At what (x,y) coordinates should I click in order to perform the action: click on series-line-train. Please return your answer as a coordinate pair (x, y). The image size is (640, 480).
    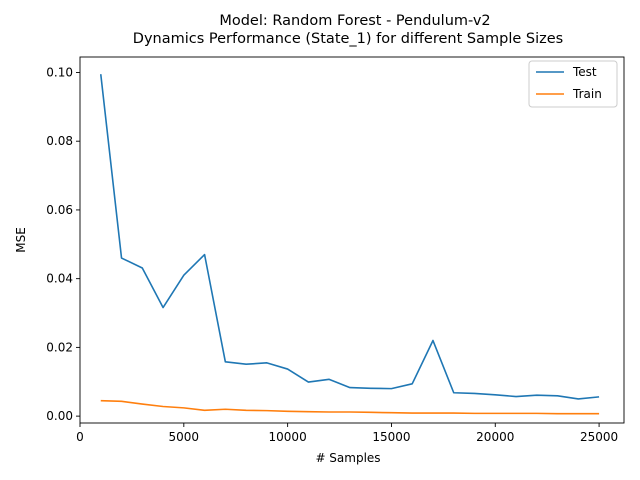
    Looking at the image, I should click on (350, 407).